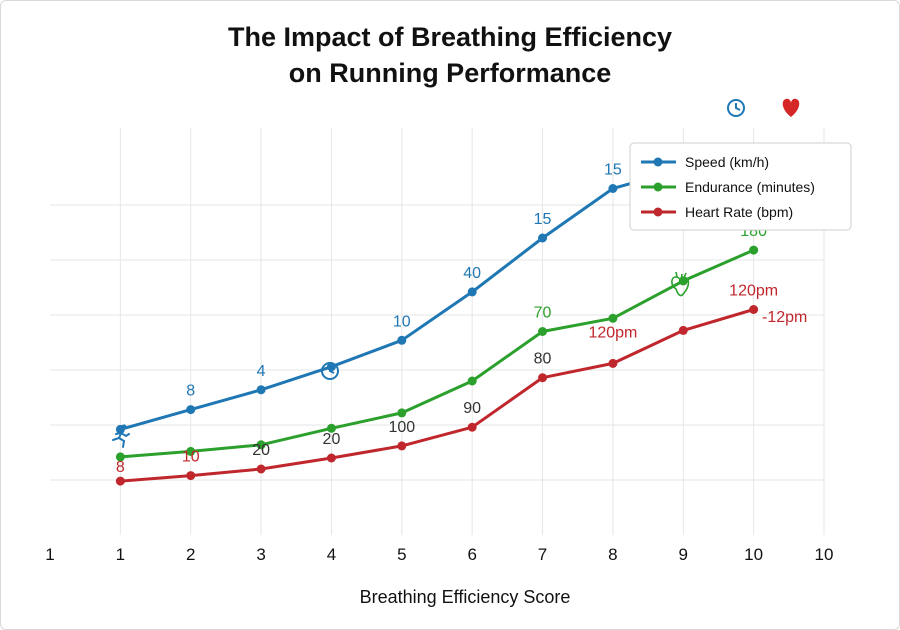 Image resolution: width=900 pixels, height=630 pixels. I want to click on anatomical-heart-icon, so click(680, 284).